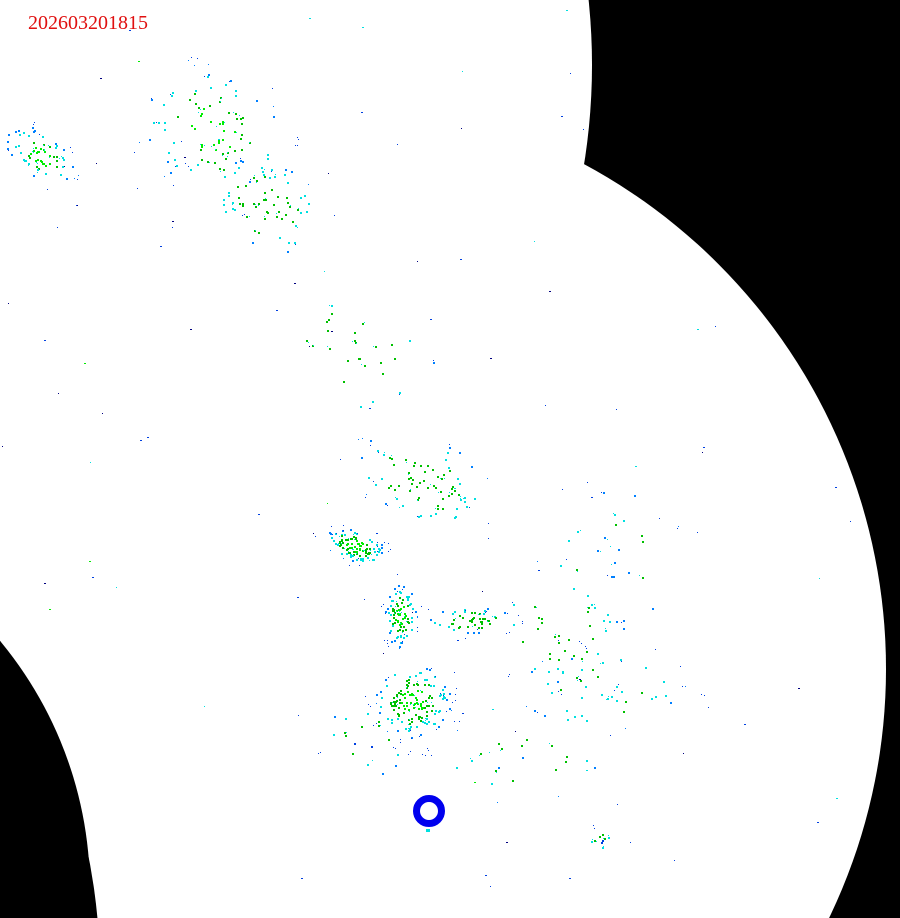 This screenshot has height=918, width=900. I want to click on timestamp-label: 202603201815, so click(88, 23).